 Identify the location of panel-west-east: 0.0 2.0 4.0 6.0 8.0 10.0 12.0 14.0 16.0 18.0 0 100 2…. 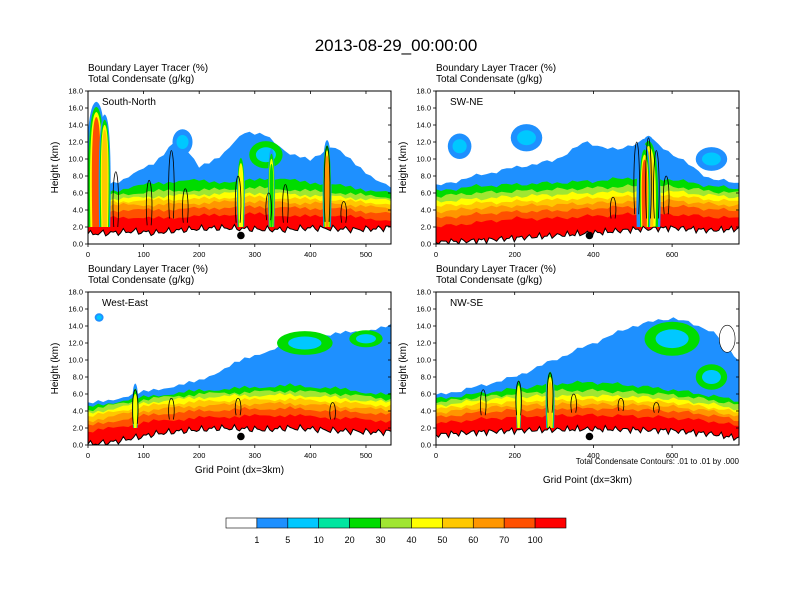
(221, 370).